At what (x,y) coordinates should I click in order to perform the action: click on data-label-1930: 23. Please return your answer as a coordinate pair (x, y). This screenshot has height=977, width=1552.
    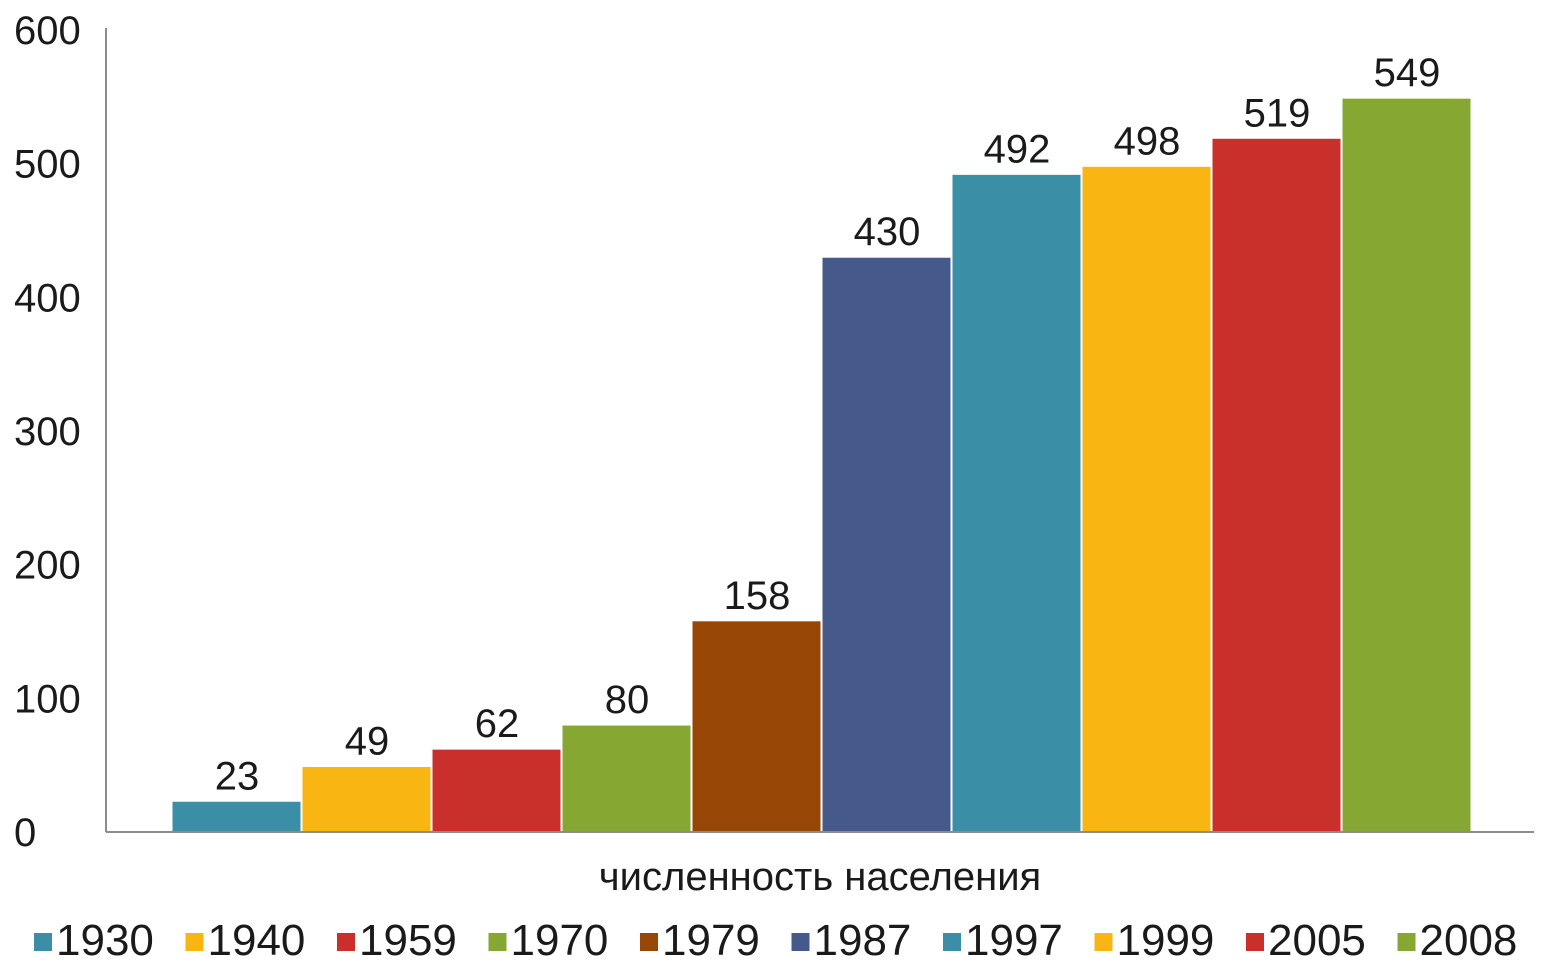
    Looking at the image, I should click on (237, 776).